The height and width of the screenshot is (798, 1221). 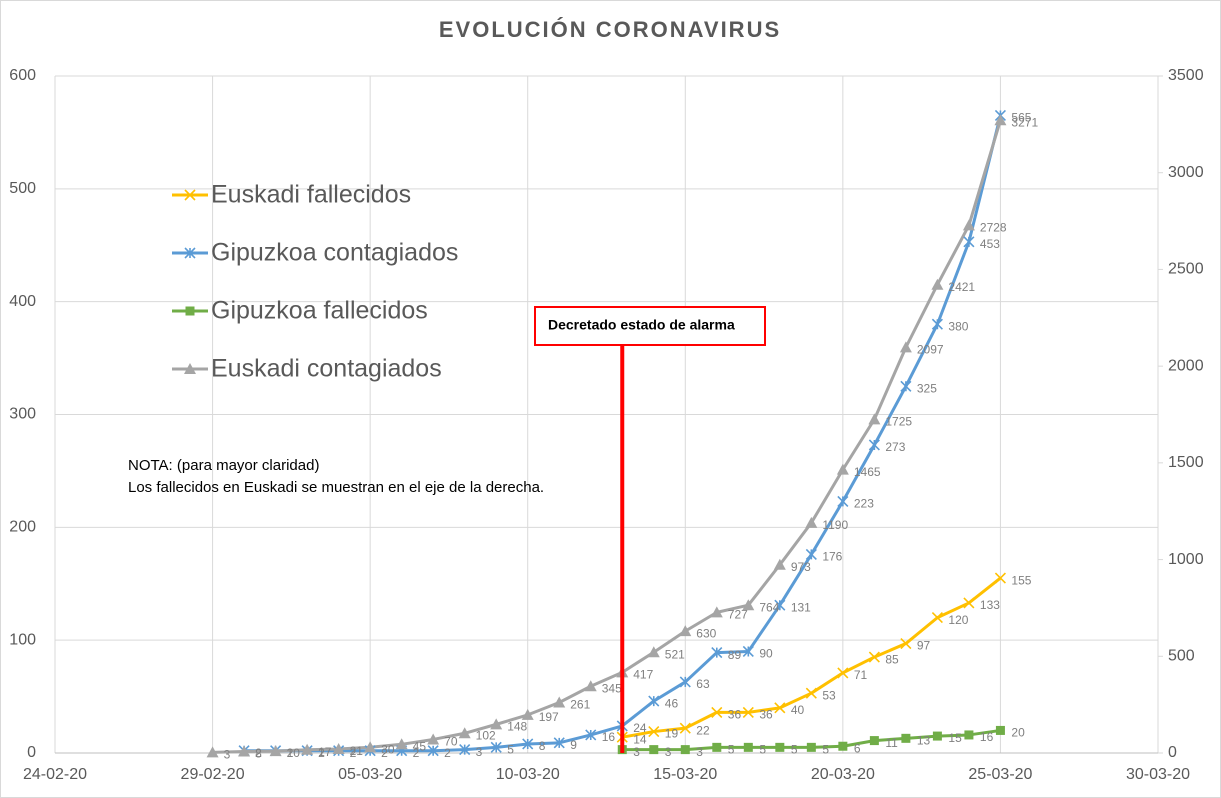 I want to click on x-tick-label: 25-03-20, so click(x=1000, y=774).